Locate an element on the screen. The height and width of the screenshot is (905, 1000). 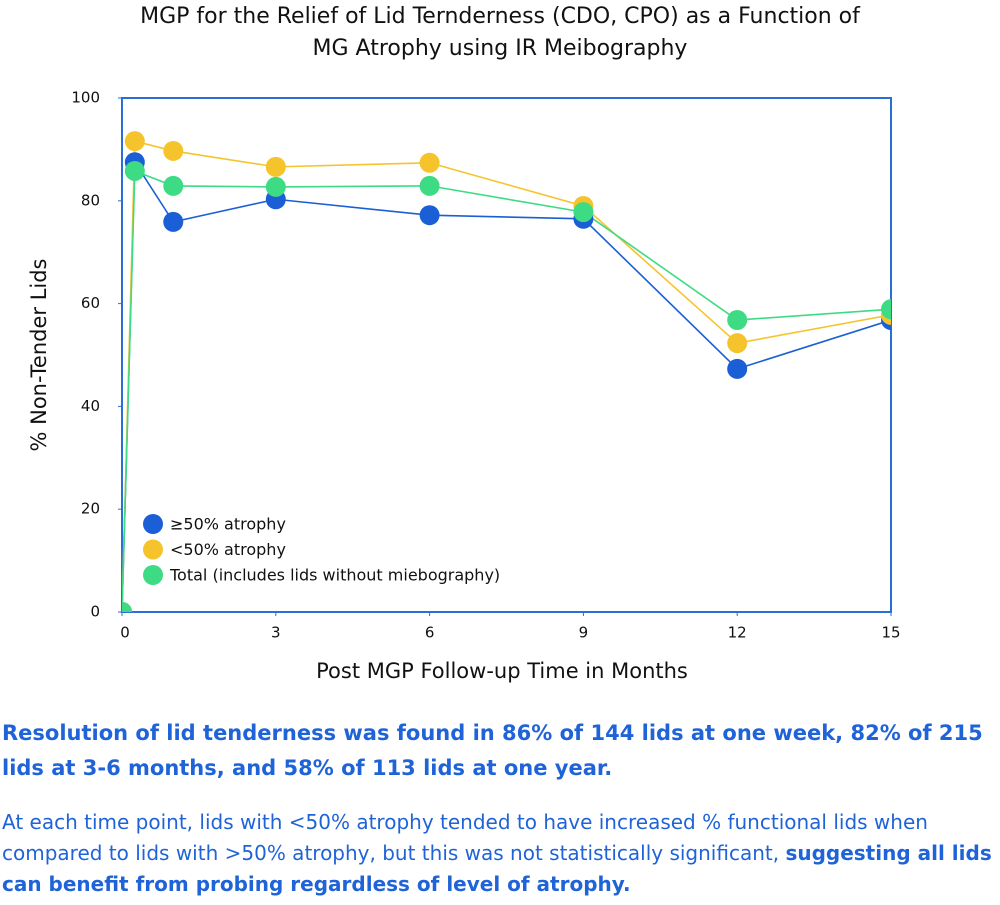
y-tick-label: 40 is located at coordinates (90, 406).